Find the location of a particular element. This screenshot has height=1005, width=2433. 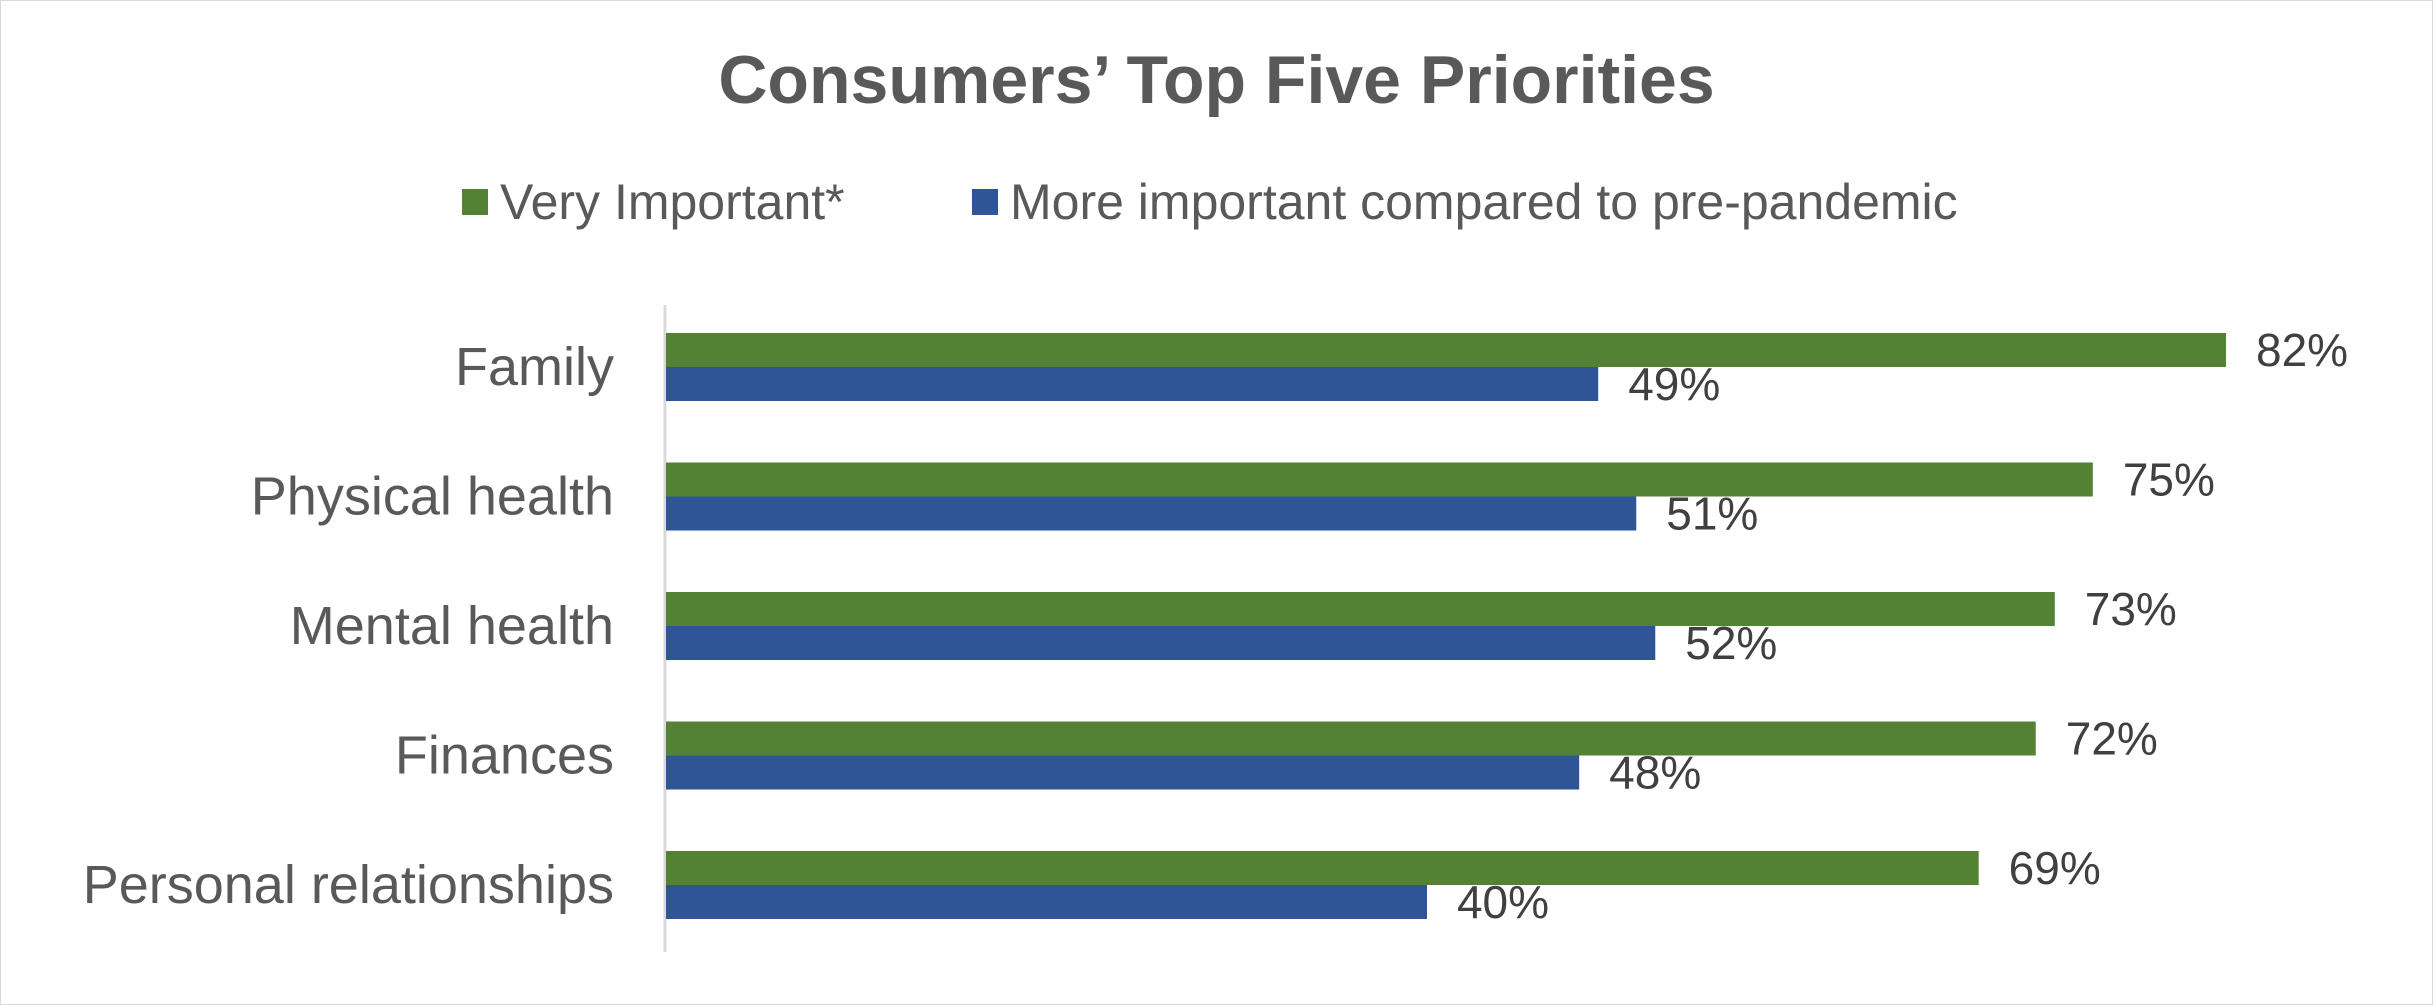

bar-family-more-important is located at coordinates (1132, 384).